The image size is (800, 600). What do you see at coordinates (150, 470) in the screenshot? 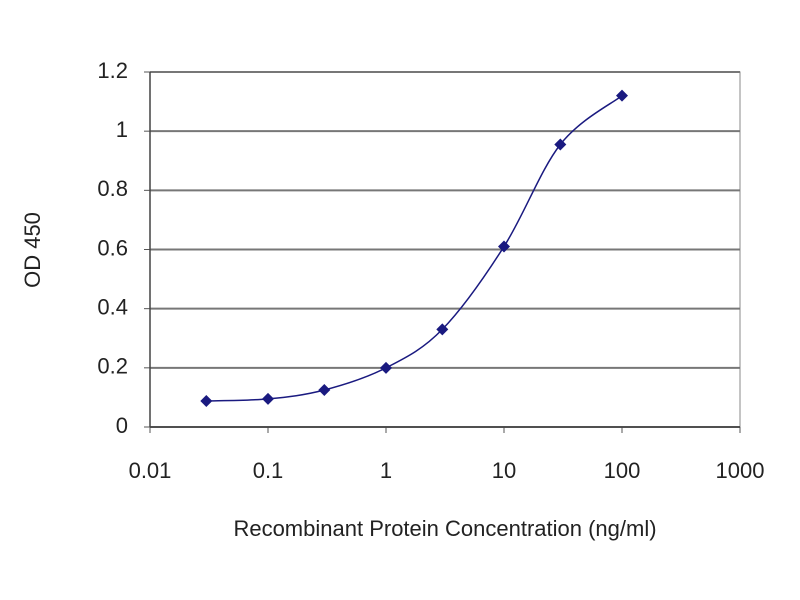
I see `x-tick-label: 0.01` at bounding box center [150, 470].